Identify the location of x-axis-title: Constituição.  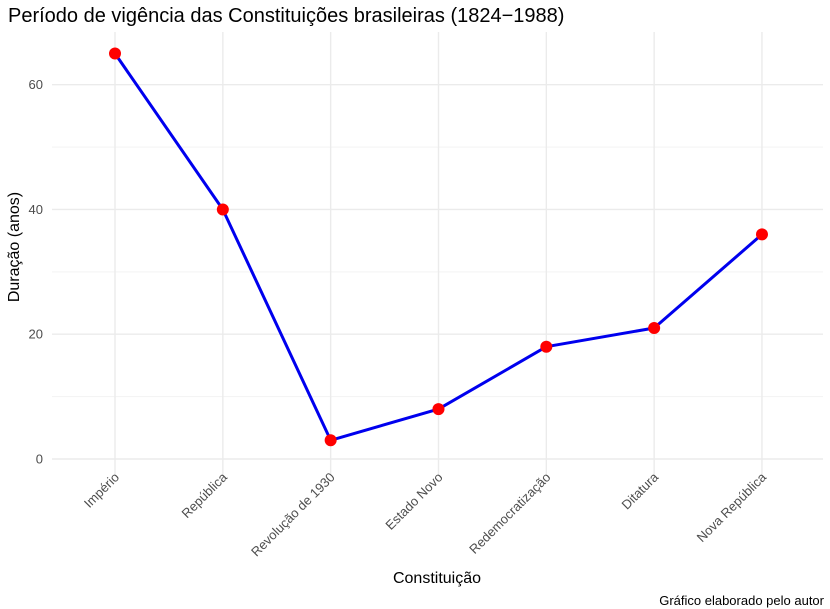
(437, 578).